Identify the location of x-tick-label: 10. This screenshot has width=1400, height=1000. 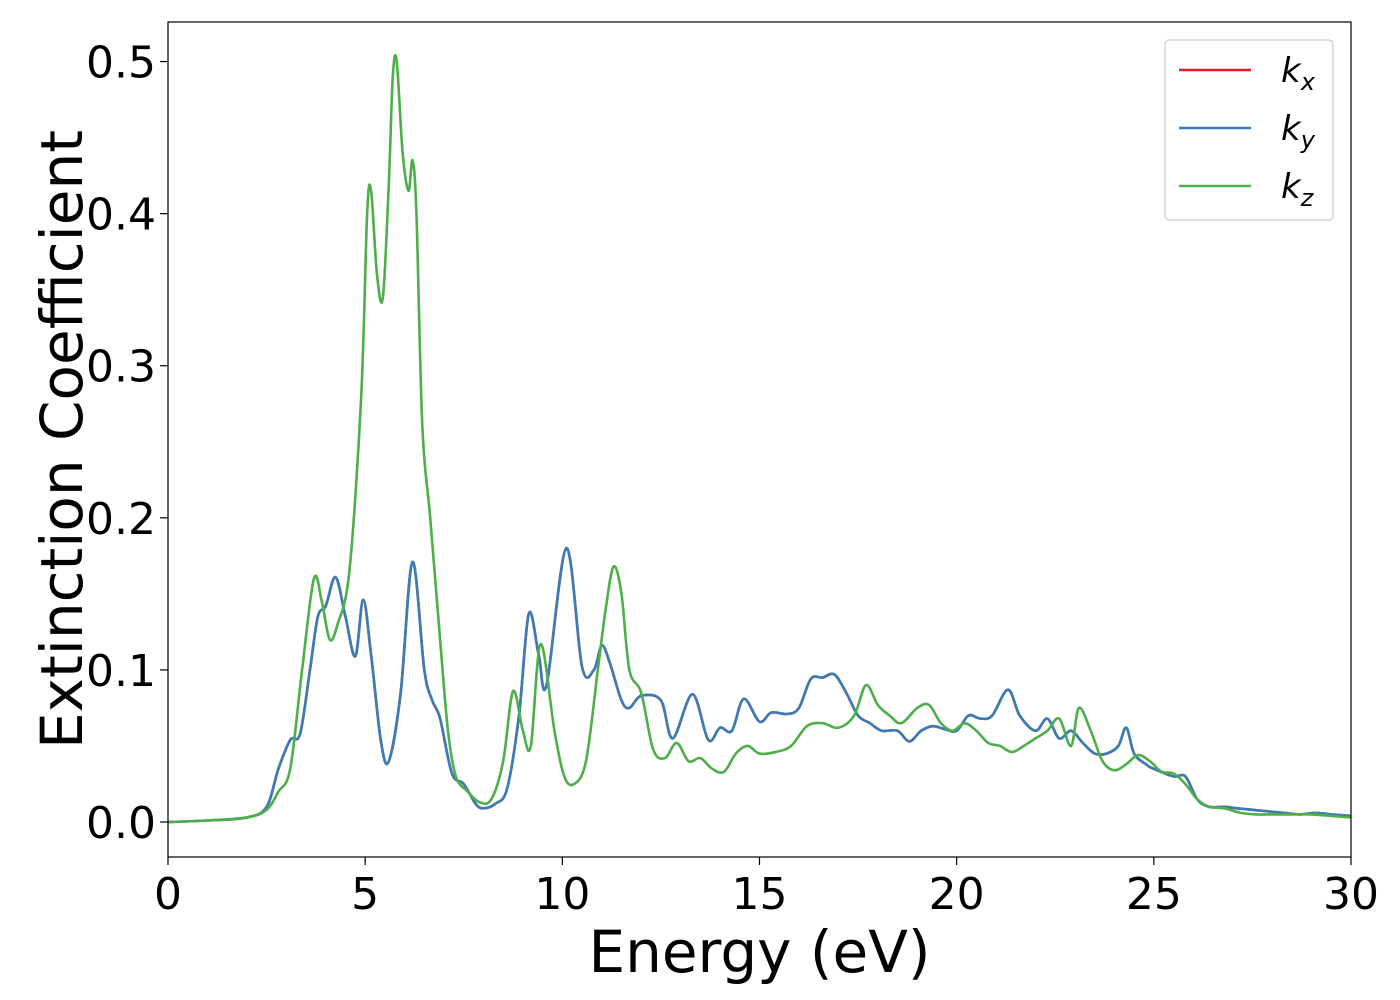
(562, 894).